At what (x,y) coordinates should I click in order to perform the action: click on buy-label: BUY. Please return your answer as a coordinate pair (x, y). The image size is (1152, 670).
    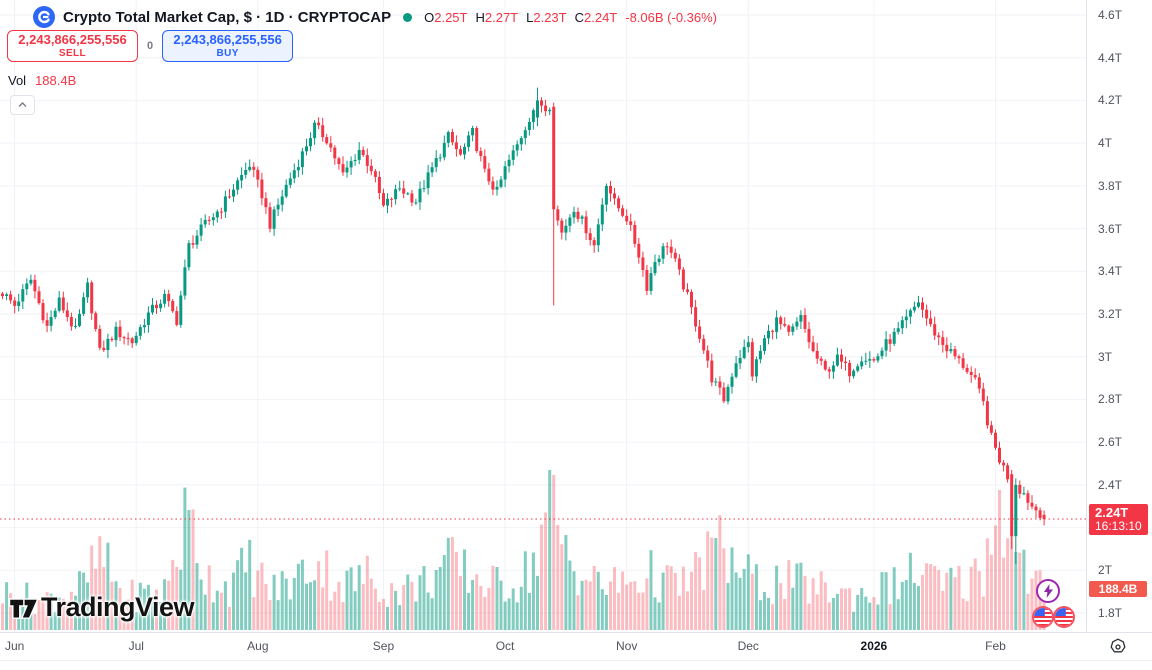
    Looking at the image, I should click on (227, 54).